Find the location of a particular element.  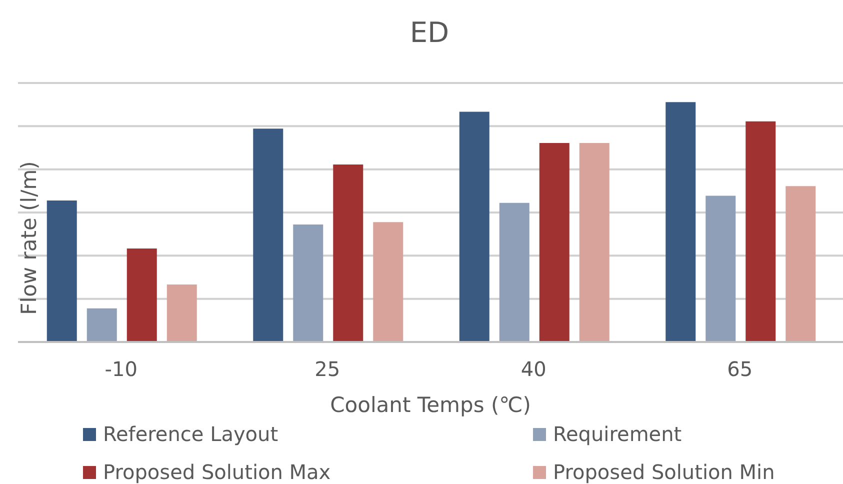

x-tick-label: 40 is located at coordinates (533, 369).